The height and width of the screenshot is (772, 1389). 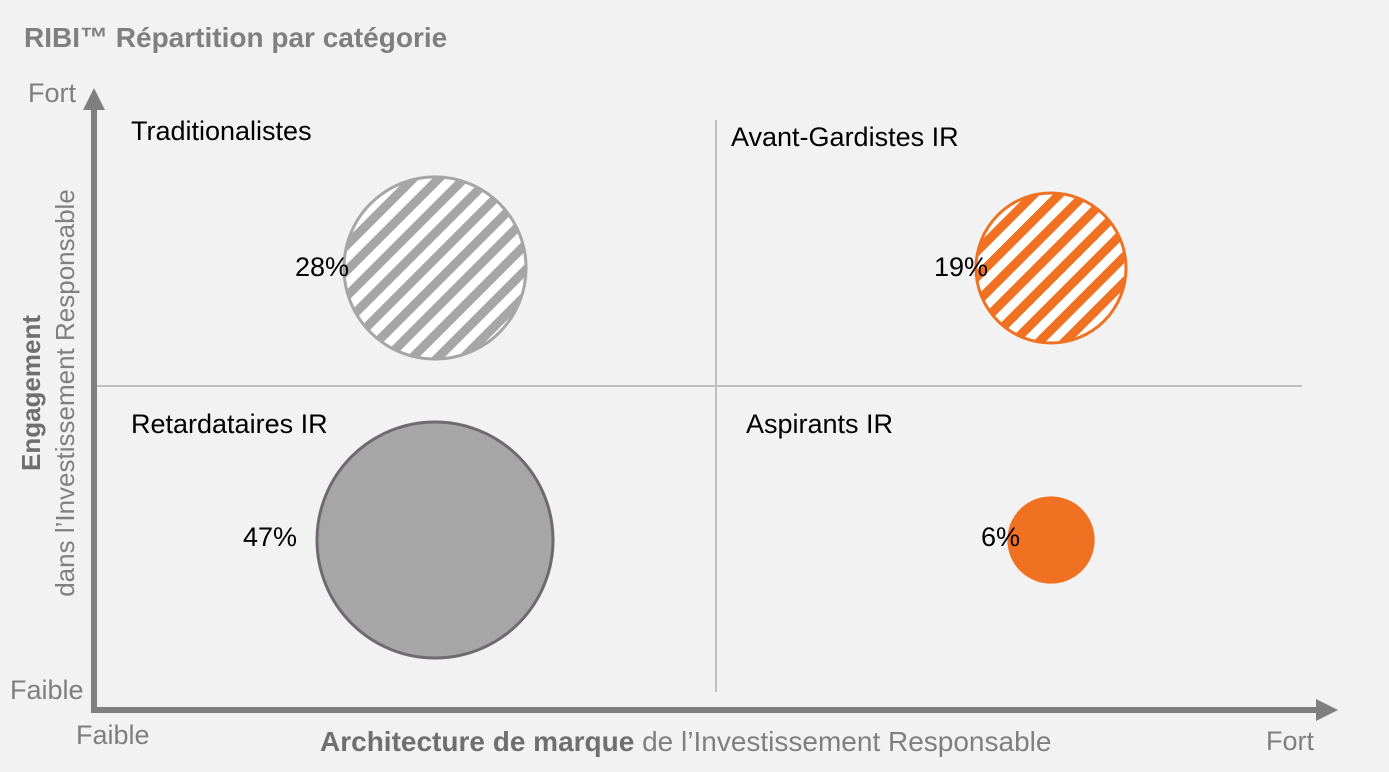 What do you see at coordinates (1001, 537) in the screenshot?
I see `value-label-aspirants: 6%` at bounding box center [1001, 537].